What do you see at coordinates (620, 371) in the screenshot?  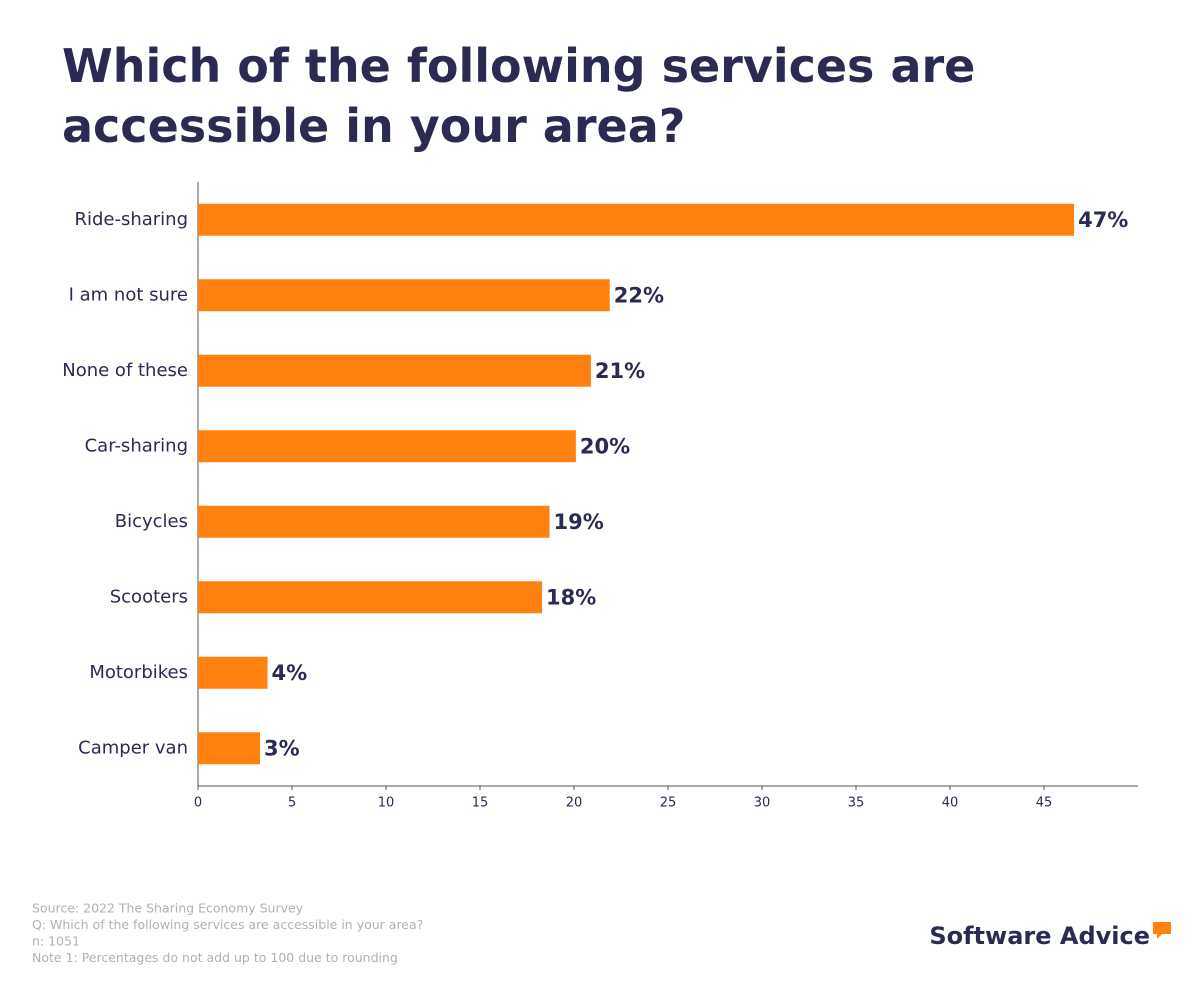 I see `value-label: 21%` at bounding box center [620, 371].